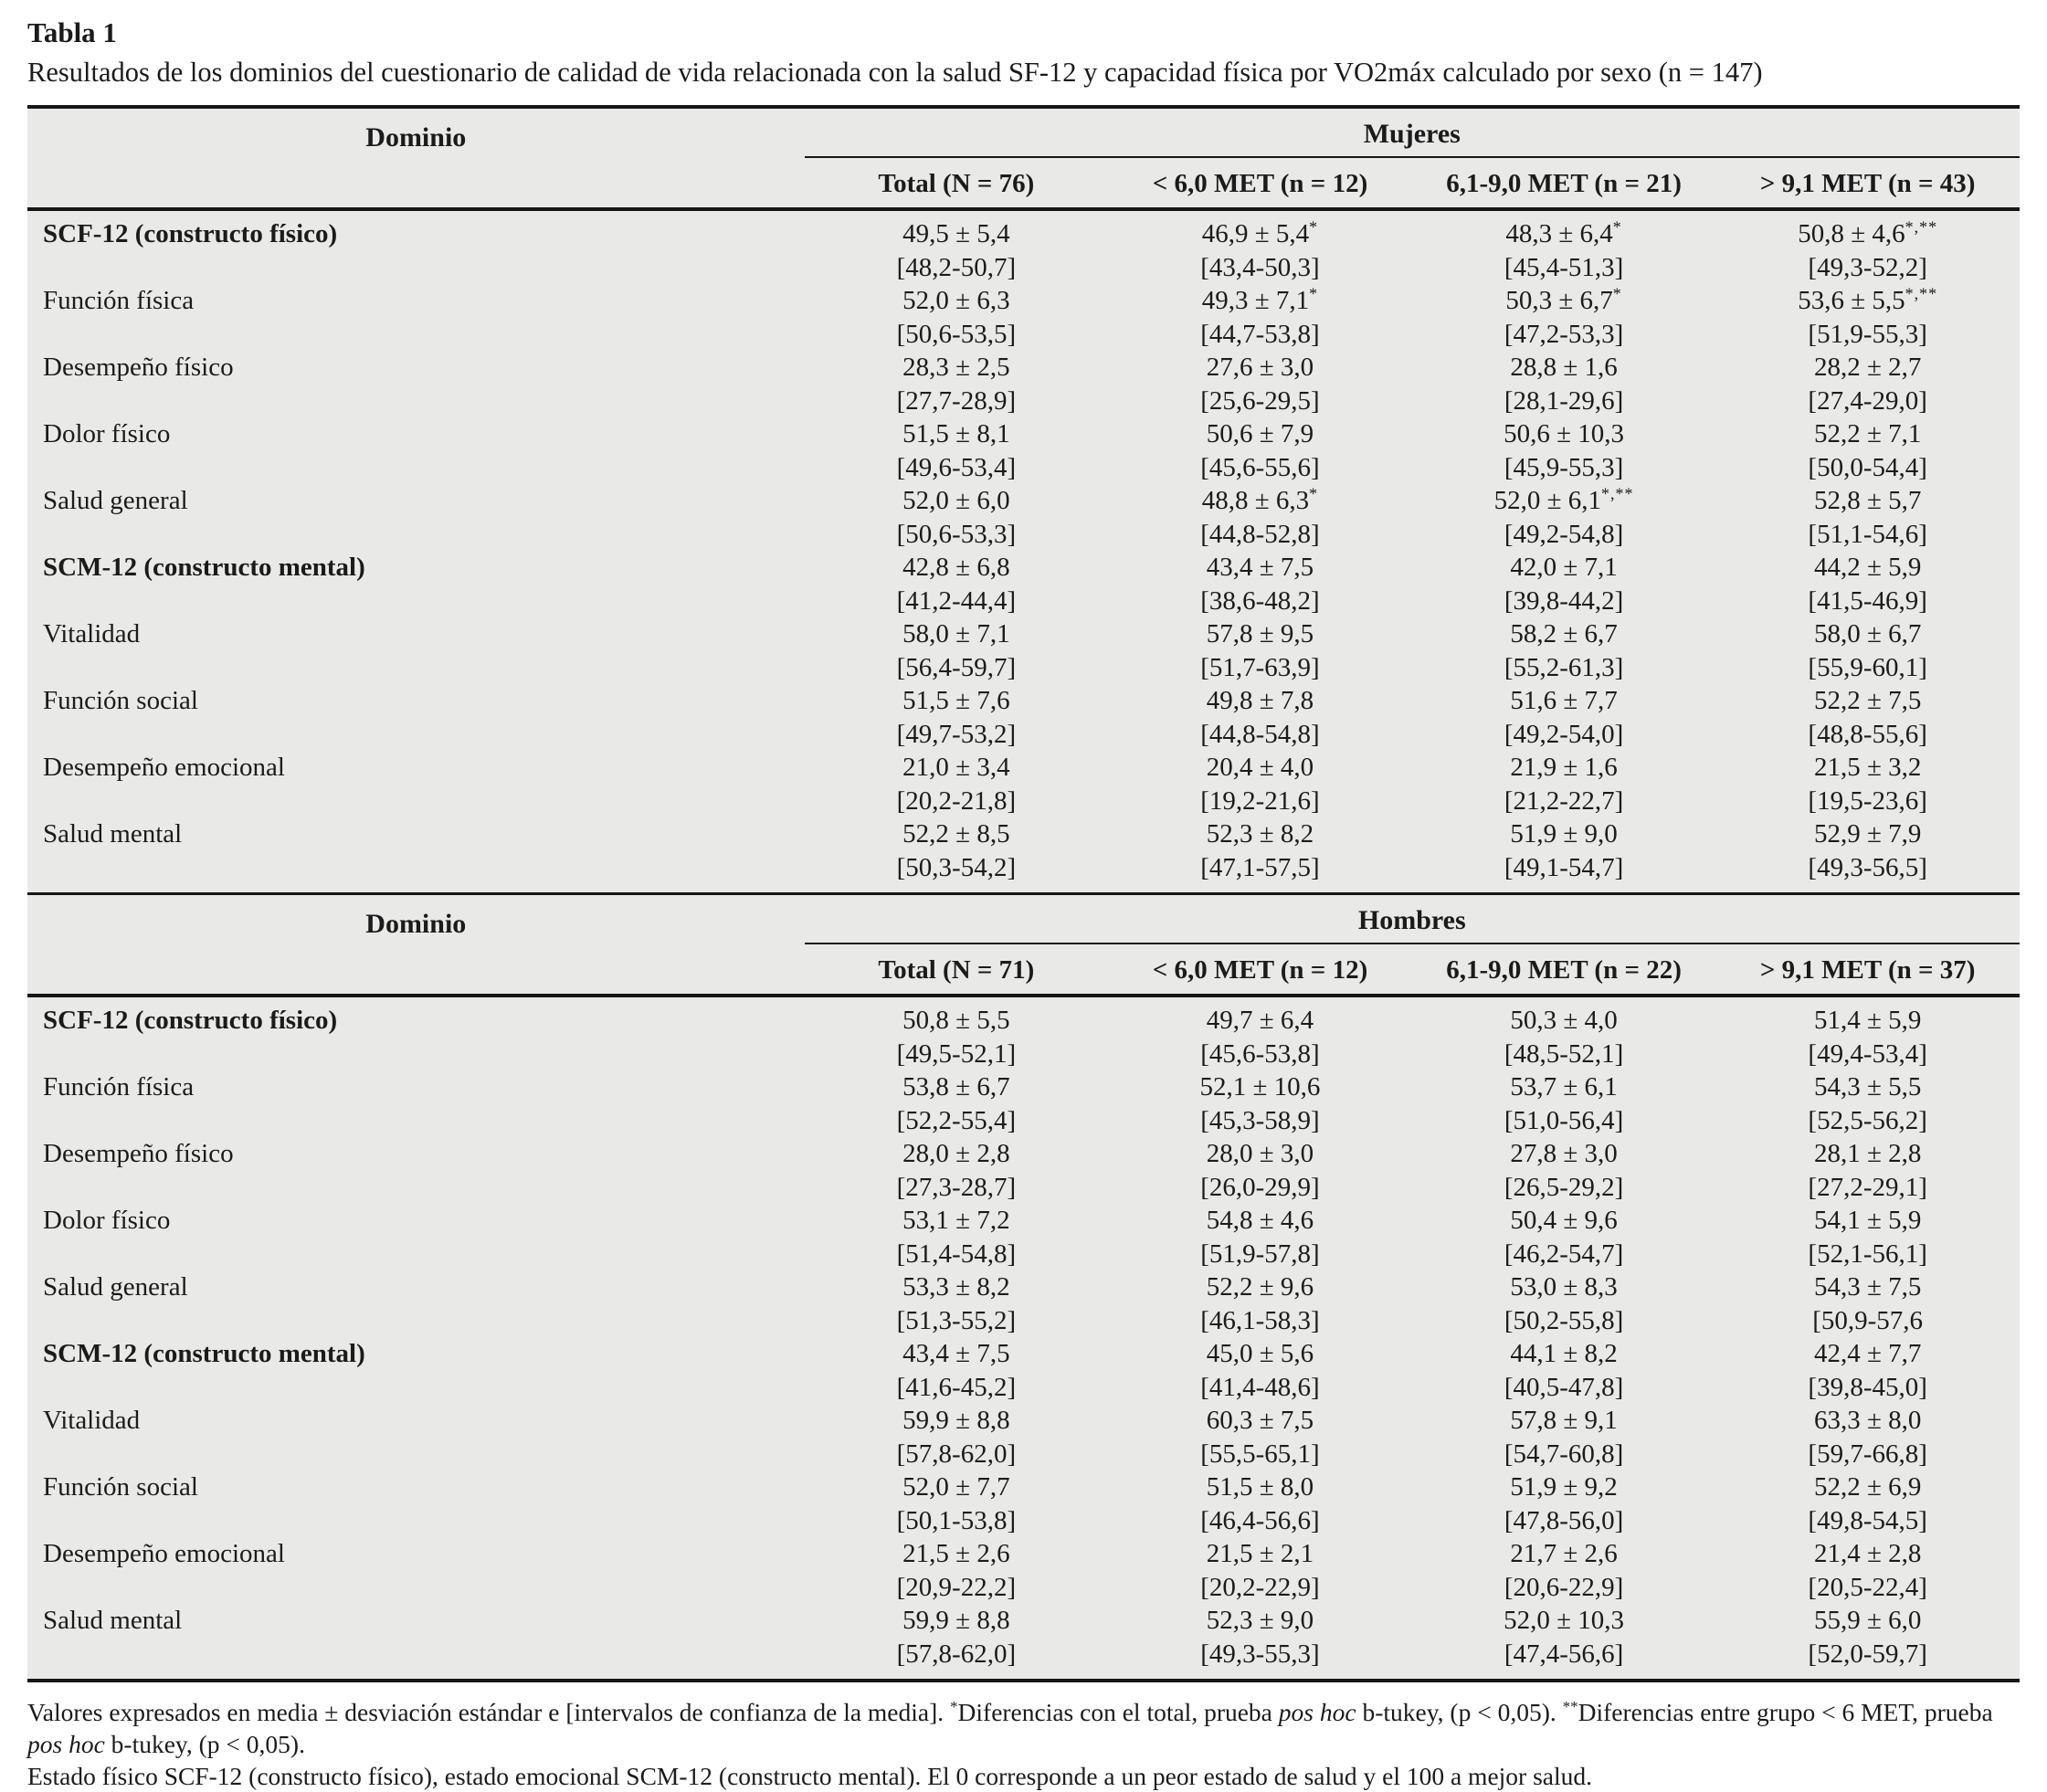 This screenshot has width=2047, height=1792. Describe the element at coordinates (1260, 1170) in the screenshot. I see `data-cell: 28,0 ± 3,0 [26,0-29,9]` at that location.